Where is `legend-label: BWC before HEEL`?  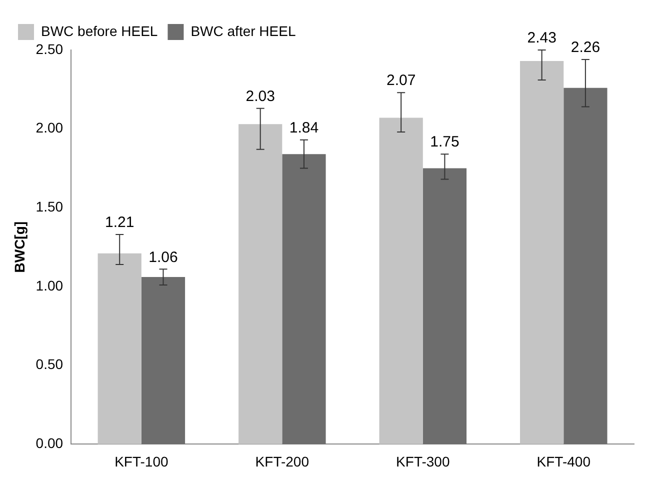
legend-label: BWC before HEEL is located at coordinates (99, 30).